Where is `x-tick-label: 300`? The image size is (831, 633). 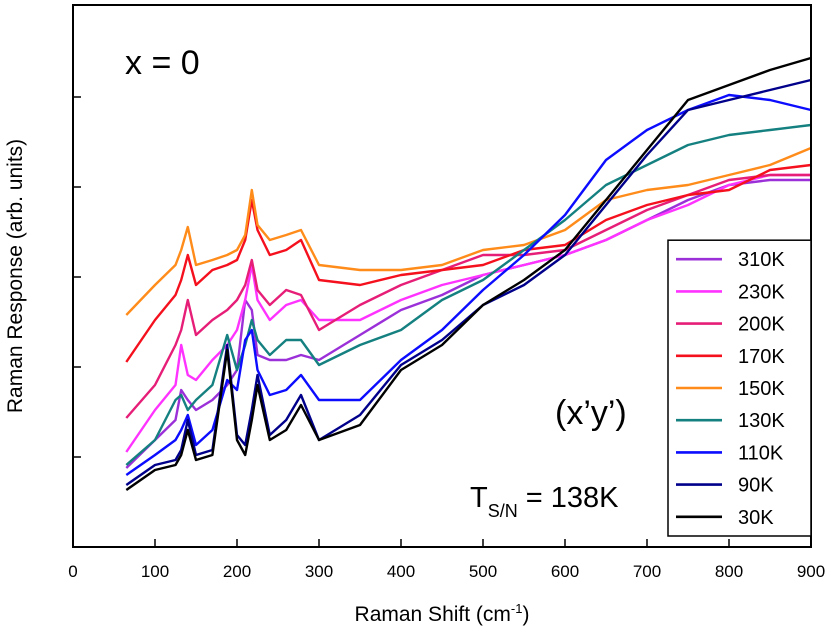
x-tick-label: 300 is located at coordinates (319, 571).